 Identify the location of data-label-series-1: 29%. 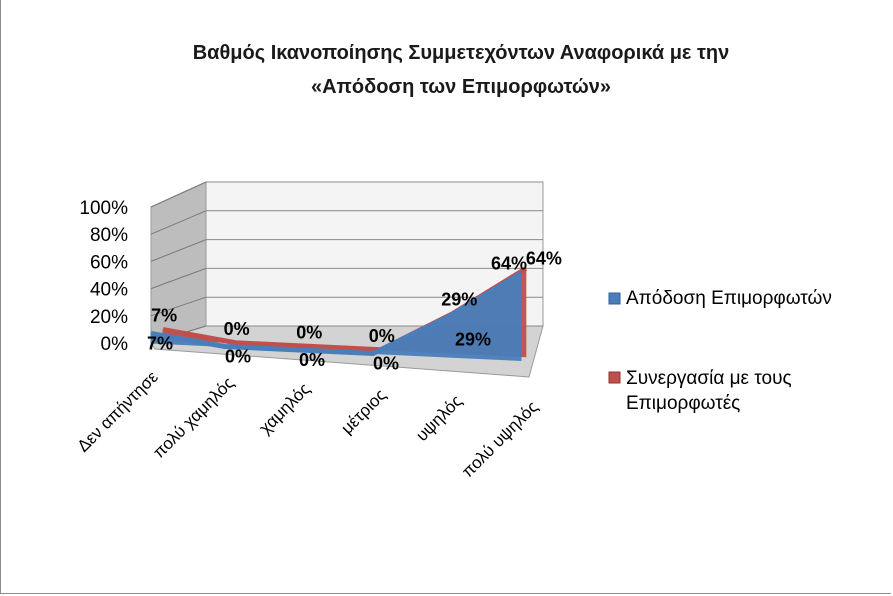
(473, 340).